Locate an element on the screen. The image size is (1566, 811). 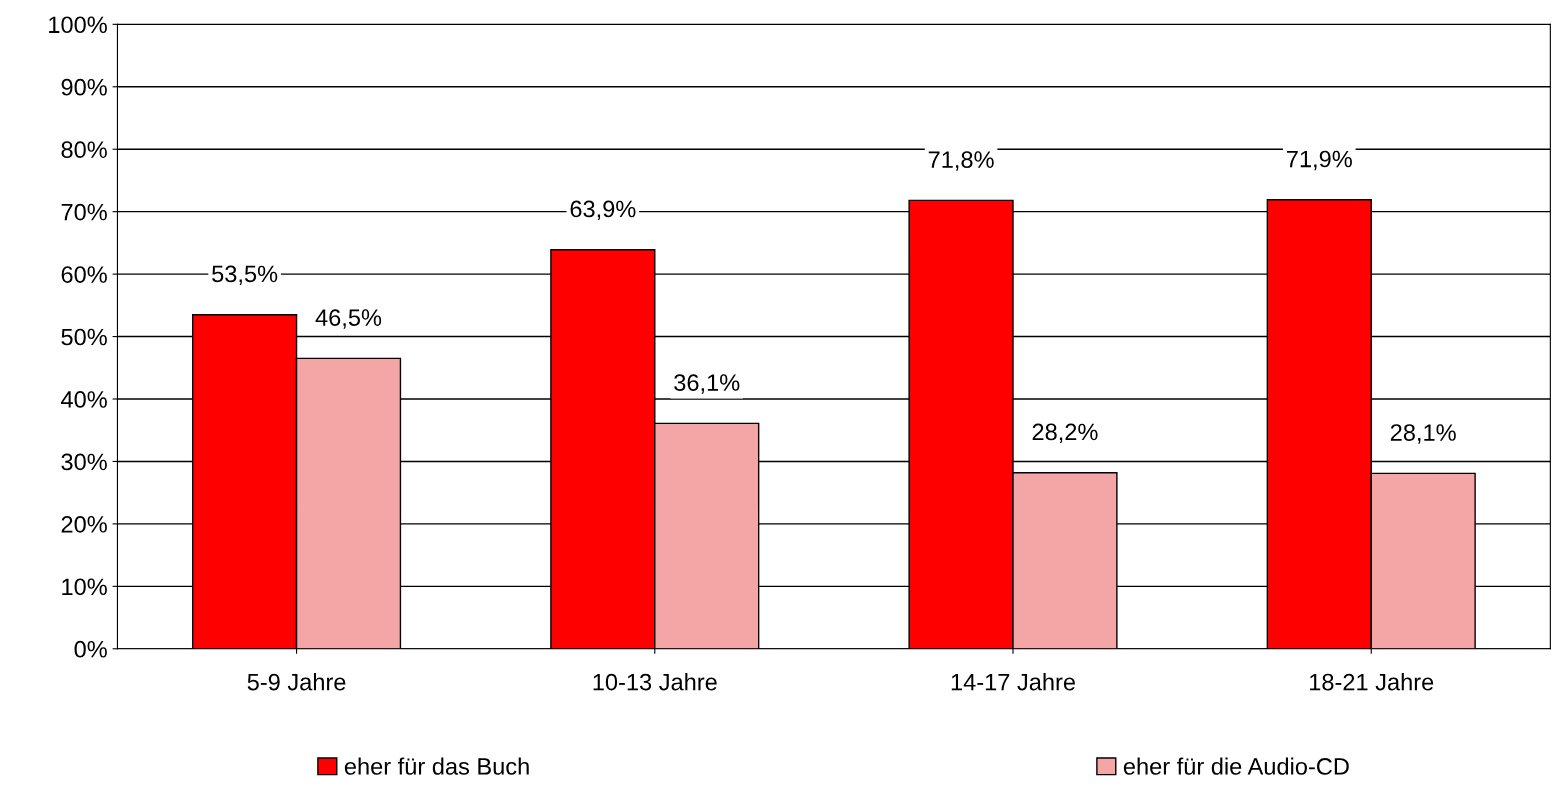
x-tick-label: 18-21 Jahre is located at coordinates (1372, 682).